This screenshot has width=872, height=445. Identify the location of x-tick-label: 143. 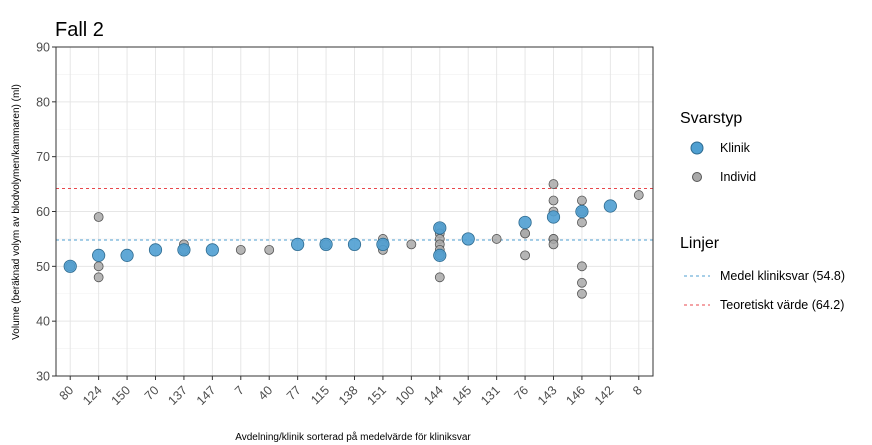
(547, 395).